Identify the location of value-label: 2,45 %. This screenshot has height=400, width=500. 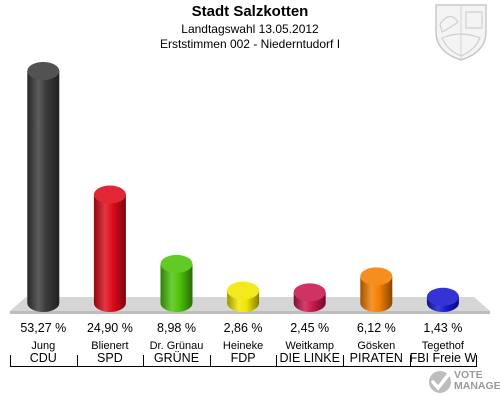
(310, 328).